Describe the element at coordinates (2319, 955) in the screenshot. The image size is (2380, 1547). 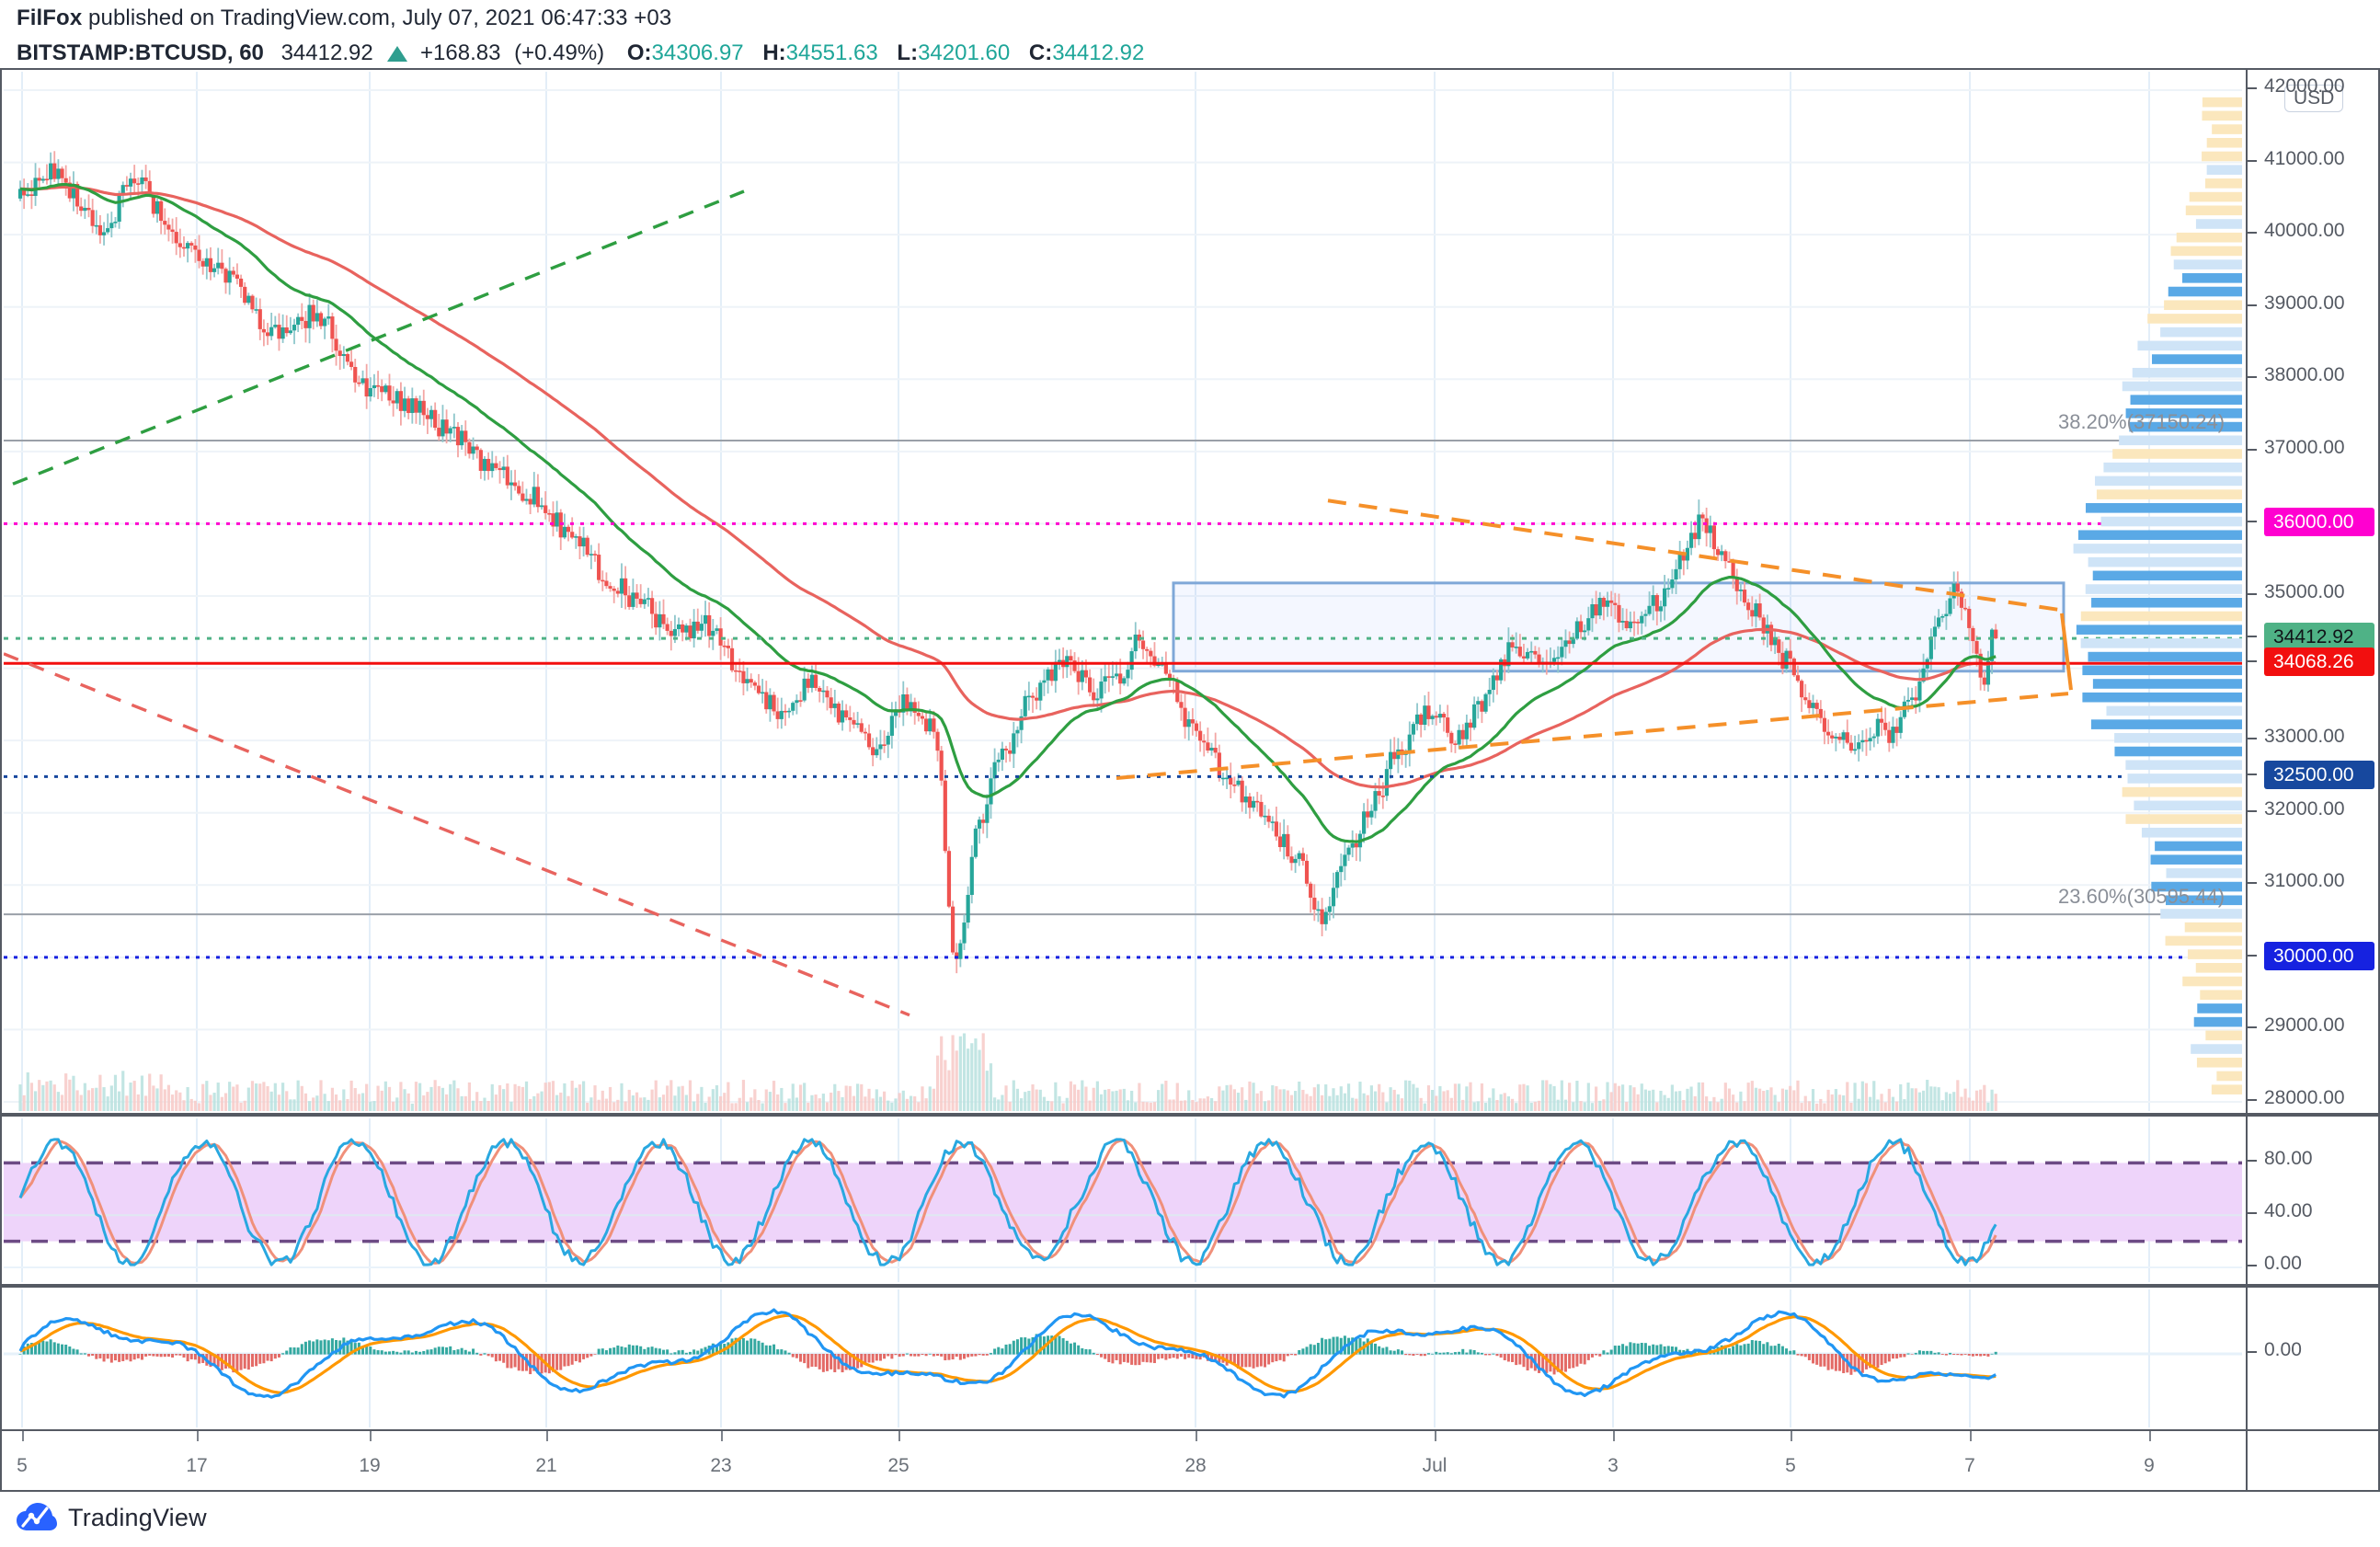
I see `price-badge: 30000.00` at that location.